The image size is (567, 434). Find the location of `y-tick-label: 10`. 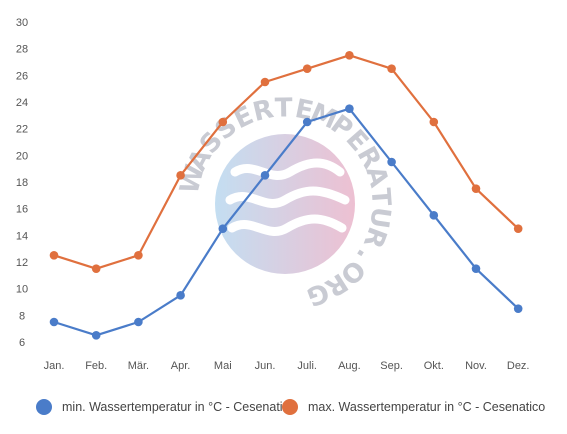

y-tick-label: 10 is located at coordinates (22, 290).